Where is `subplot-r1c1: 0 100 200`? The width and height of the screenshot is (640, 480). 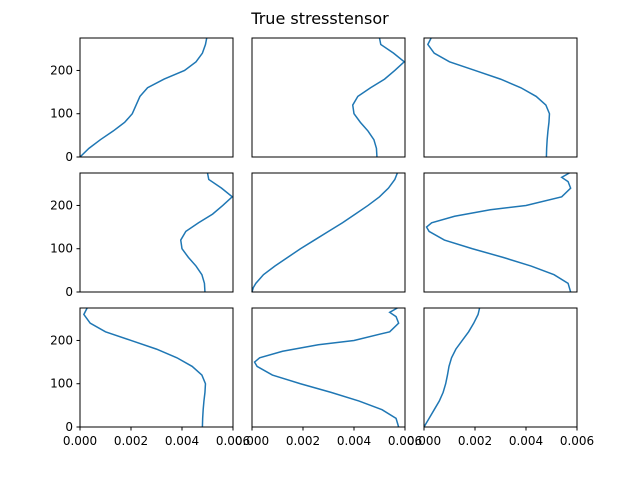 subplot-r1c1: 0 100 200 is located at coordinates (142, 100).